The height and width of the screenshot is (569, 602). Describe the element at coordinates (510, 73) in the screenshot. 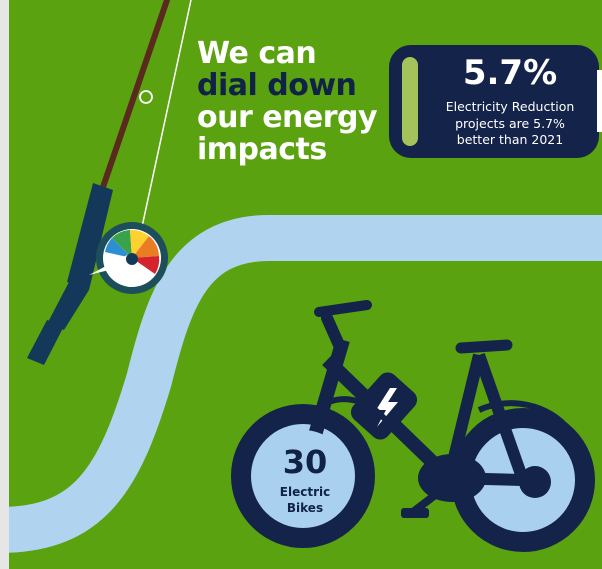

I see `stat-value: 5.7%` at that location.